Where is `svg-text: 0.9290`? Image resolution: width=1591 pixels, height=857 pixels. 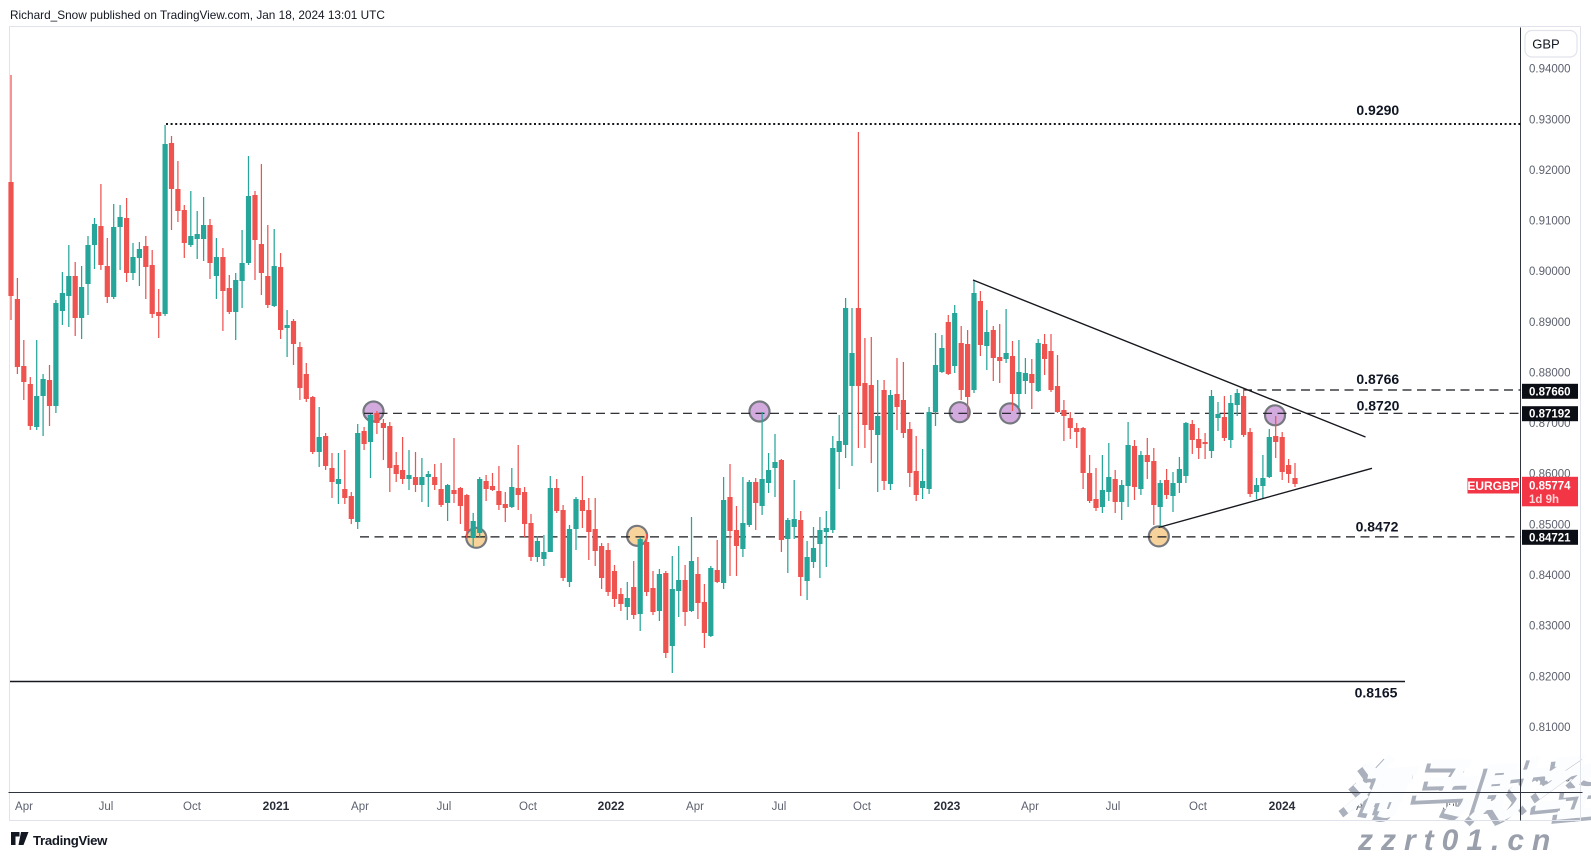 svg-text: 0.9290 is located at coordinates (1377, 110).